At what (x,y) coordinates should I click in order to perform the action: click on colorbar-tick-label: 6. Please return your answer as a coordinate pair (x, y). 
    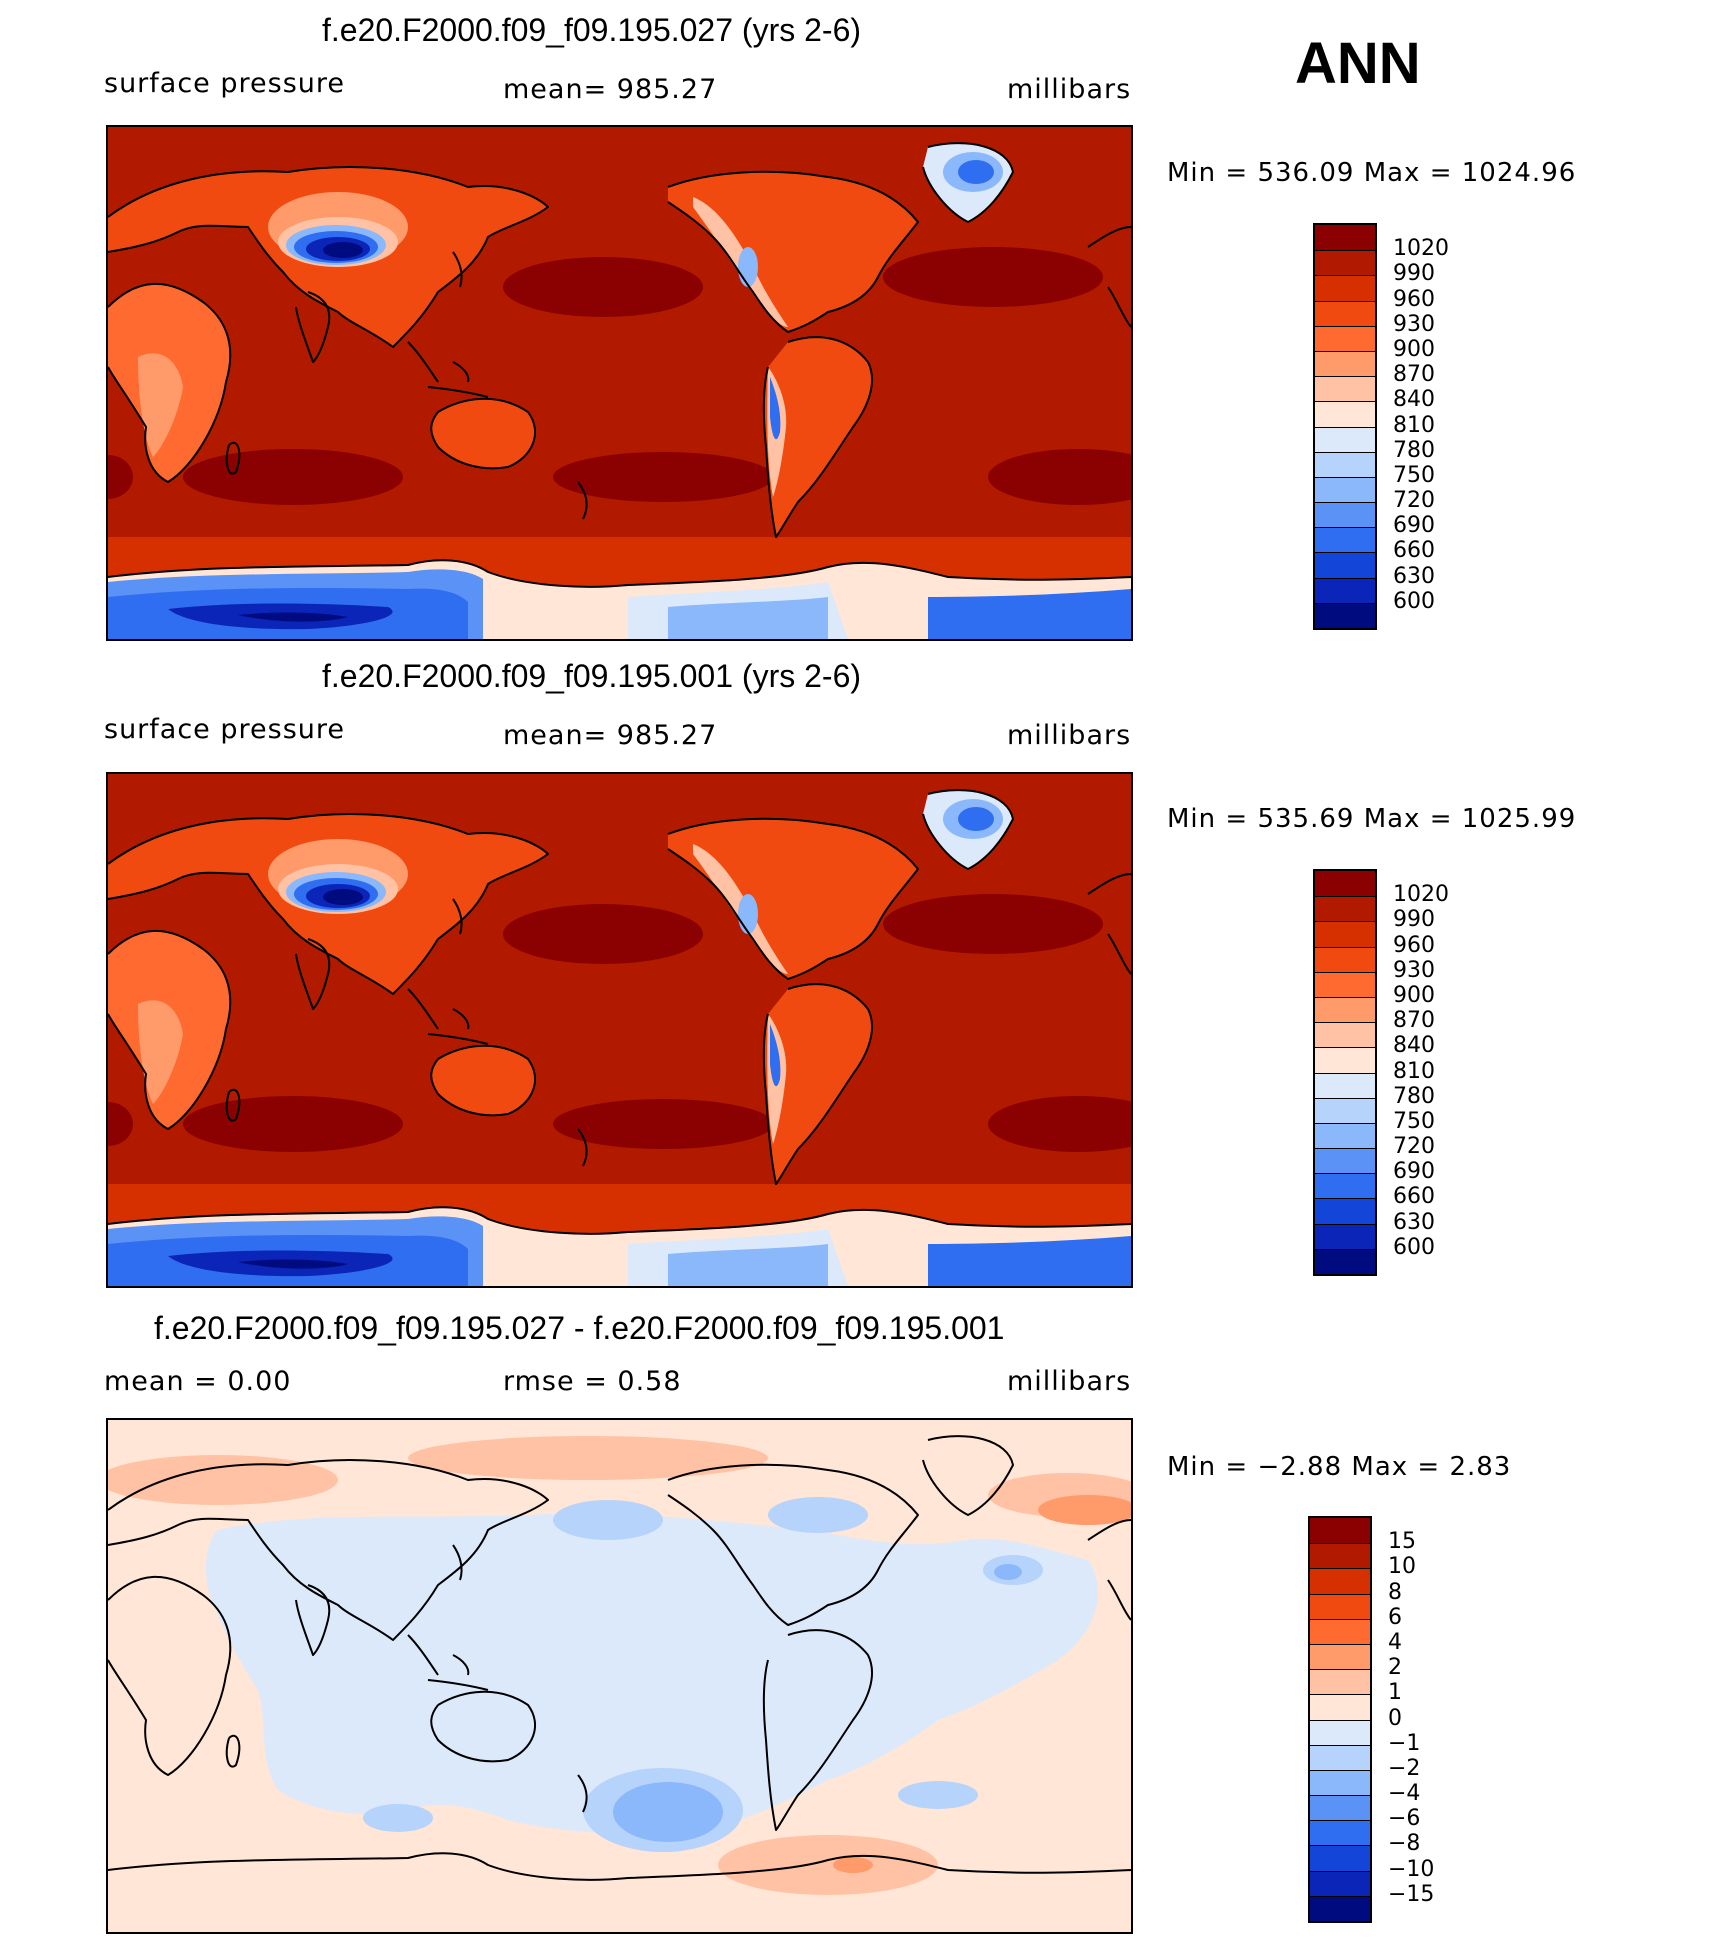
    Looking at the image, I should click on (1395, 1617).